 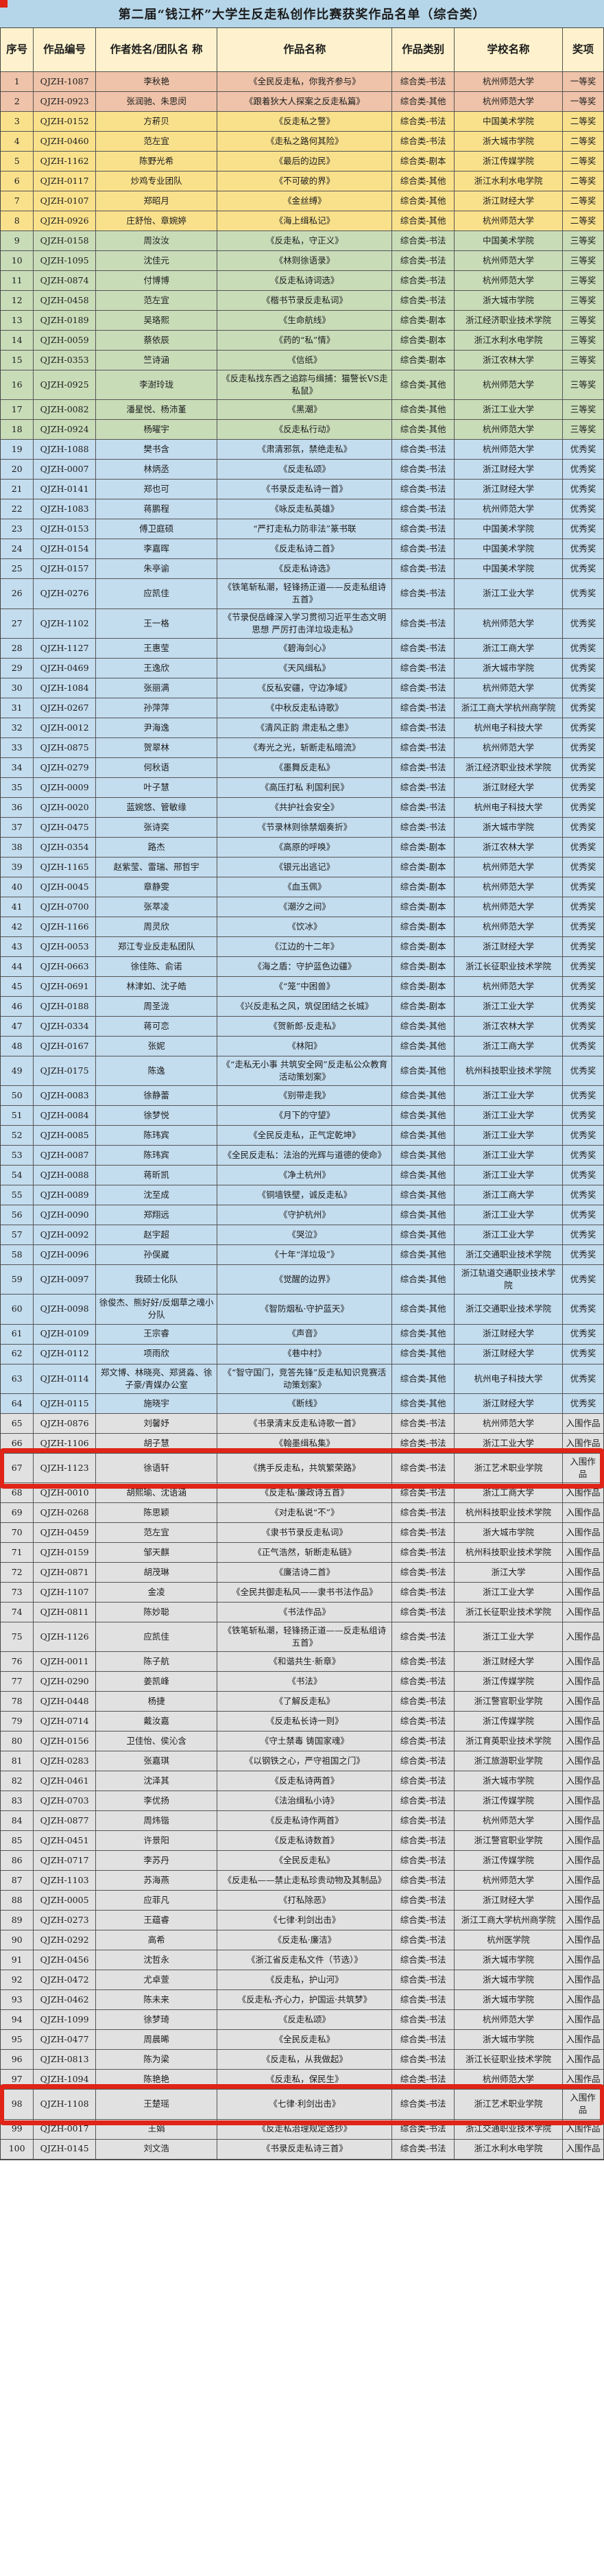 I want to click on cell-author: 周汝汝, so click(x=156, y=241).